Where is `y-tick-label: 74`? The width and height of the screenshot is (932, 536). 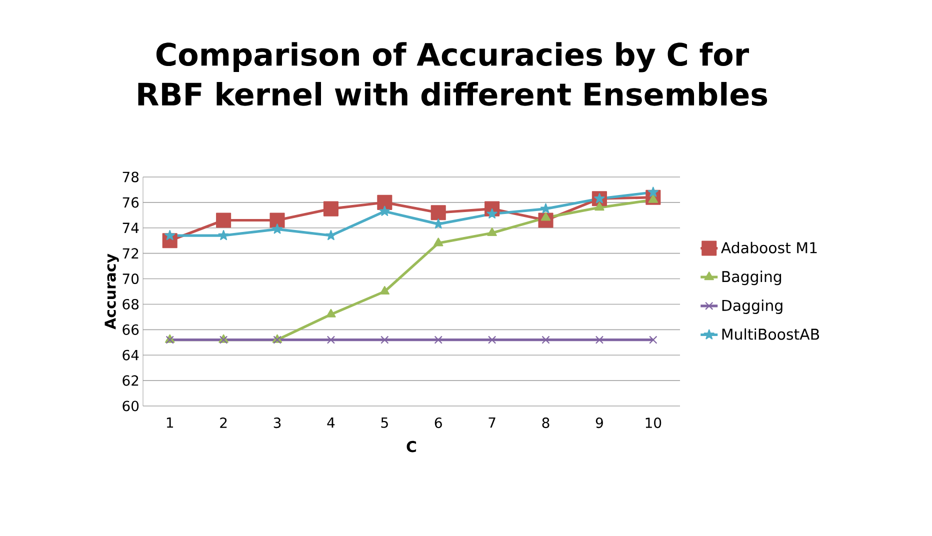 y-tick-label: 74 is located at coordinates (130, 227).